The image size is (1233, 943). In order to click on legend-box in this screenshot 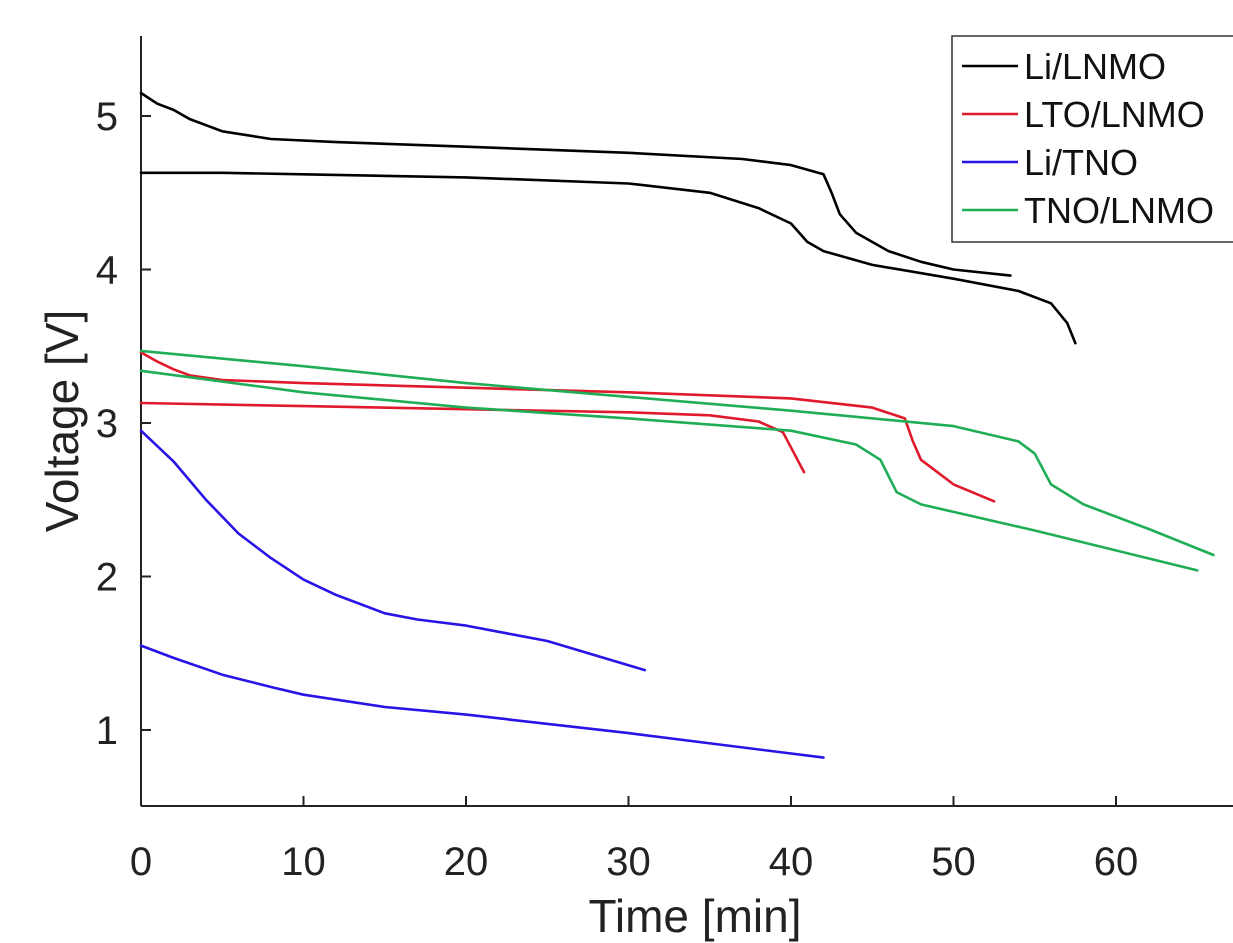, I will do `click(1092, 139)`.